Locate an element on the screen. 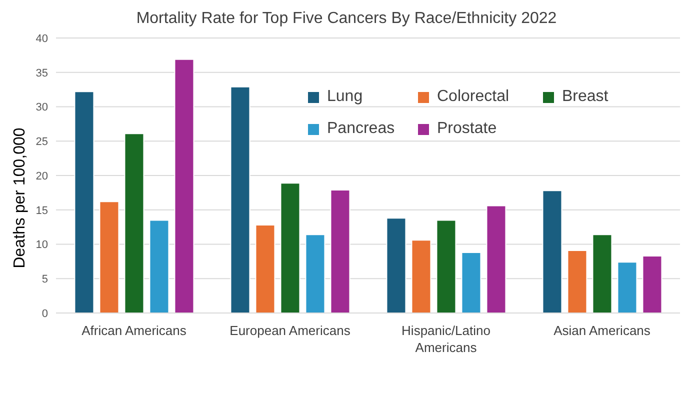 This screenshot has width=685, height=405. legend-label: Breast is located at coordinates (585, 97).